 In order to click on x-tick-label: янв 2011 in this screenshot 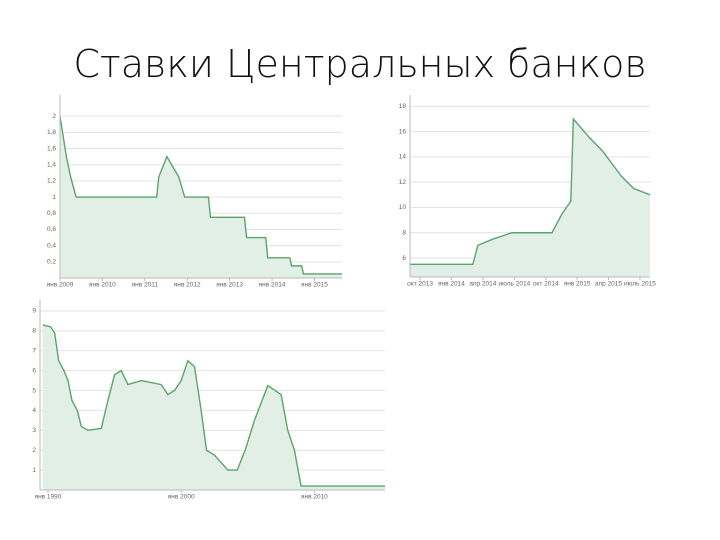, I will do `click(145, 285)`.